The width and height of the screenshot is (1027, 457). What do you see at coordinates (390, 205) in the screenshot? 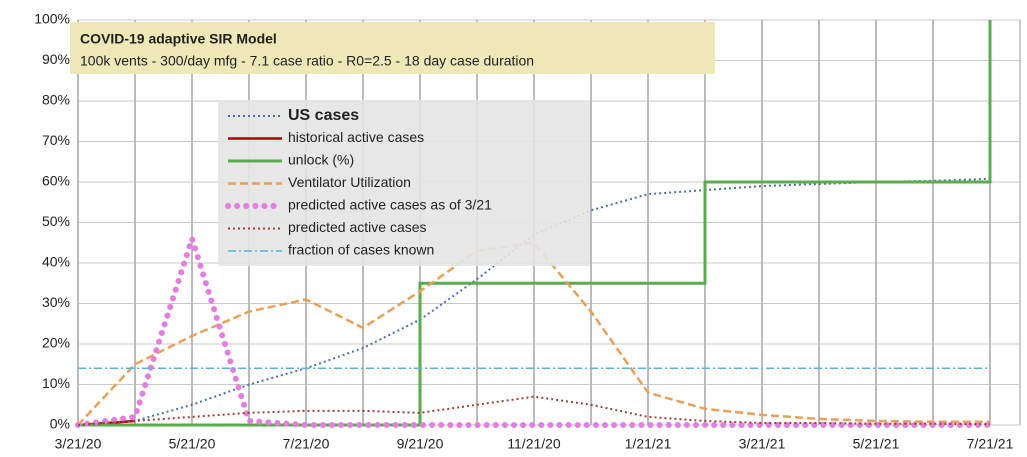
I see `legend-label: predicted active cases as of 3/21` at bounding box center [390, 205].